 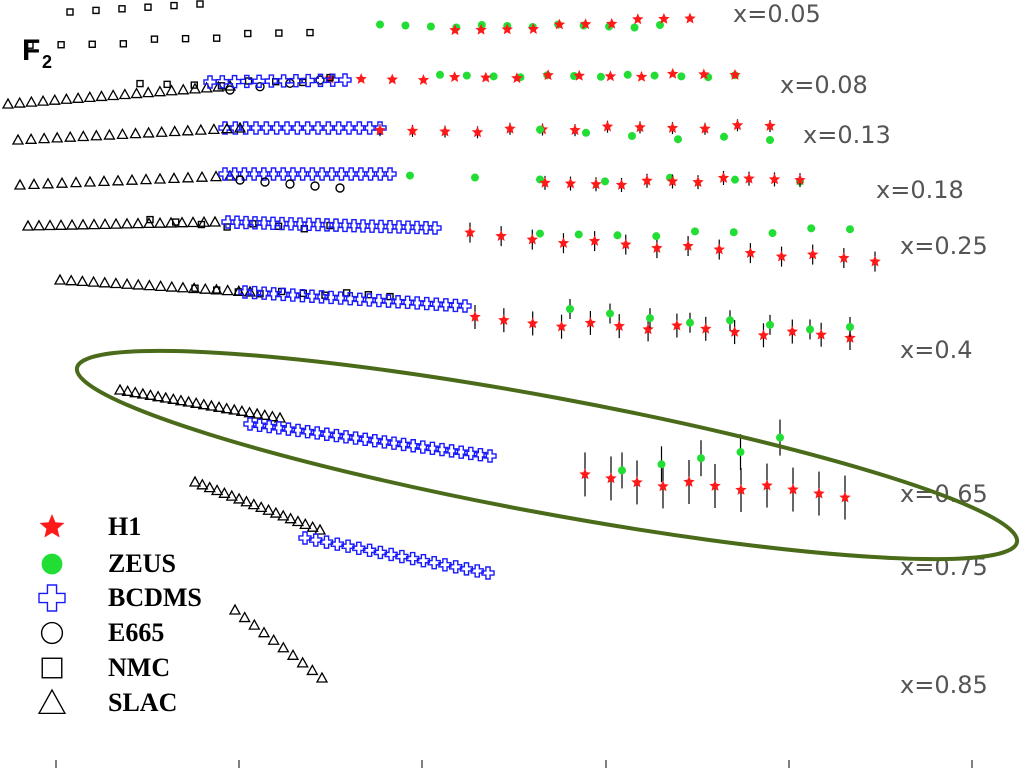 What do you see at coordinates (52, 668) in the screenshot?
I see `legend-marker-nmc` at bounding box center [52, 668].